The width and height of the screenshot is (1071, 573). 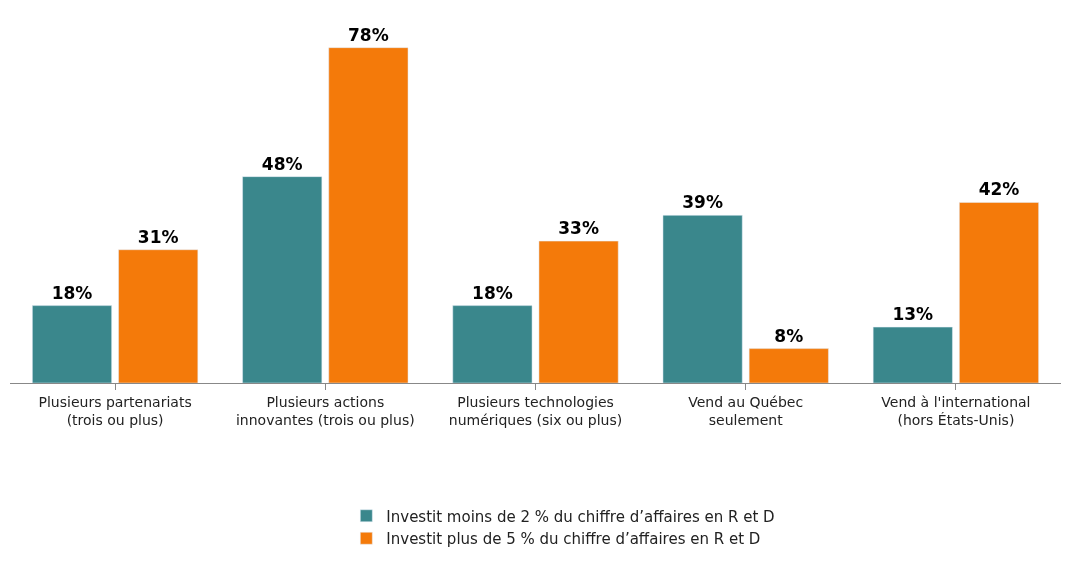 What do you see at coordinates (956, 410) in the screenshot?
I see `x-tick-label: Vend à l'international (hors États-Unis)` at bounding box center [956, 410].